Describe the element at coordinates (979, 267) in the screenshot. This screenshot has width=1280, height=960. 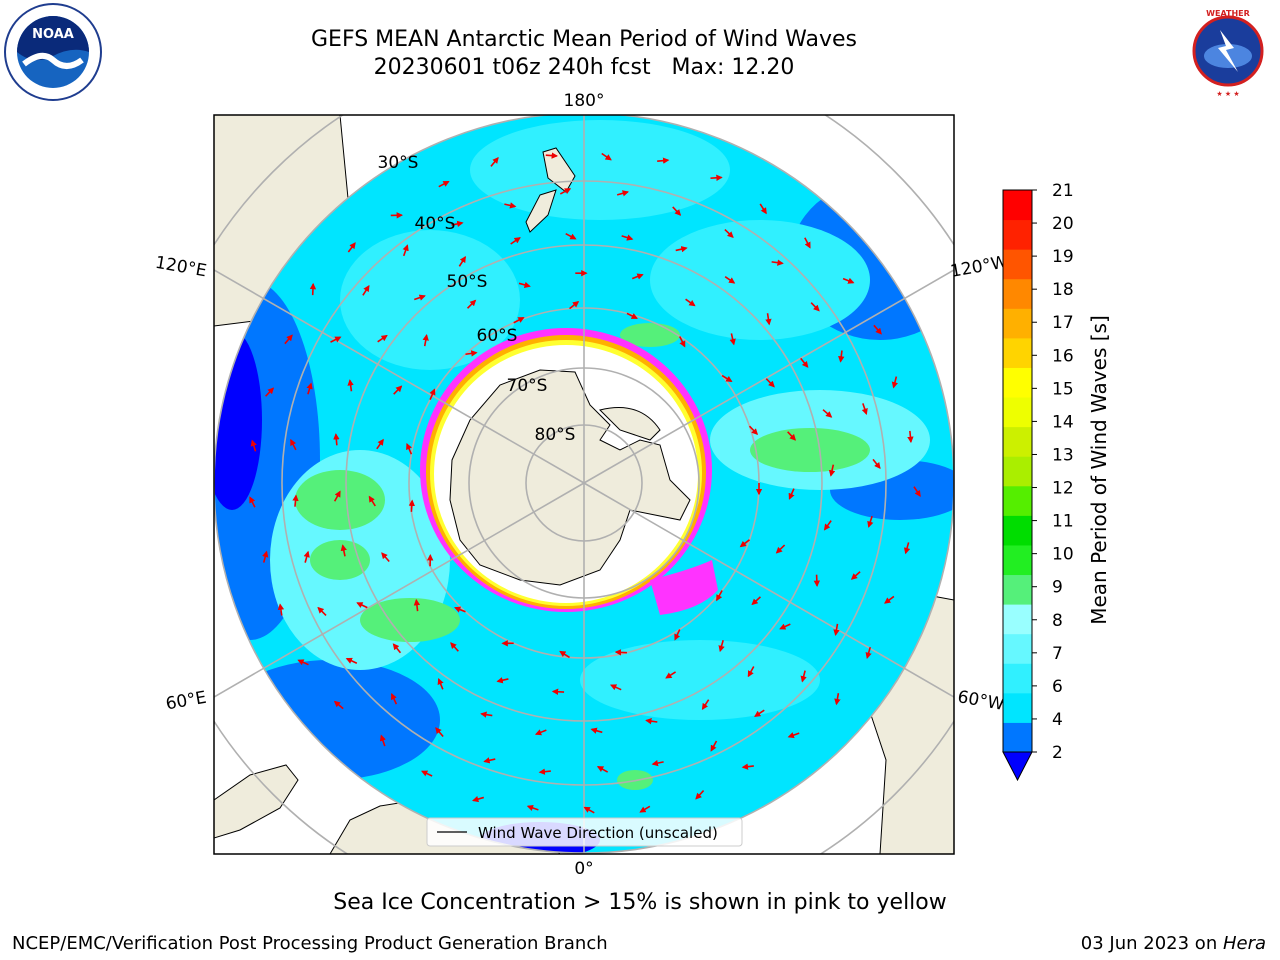
I see `lon-label-120w: 120°W` at that location.